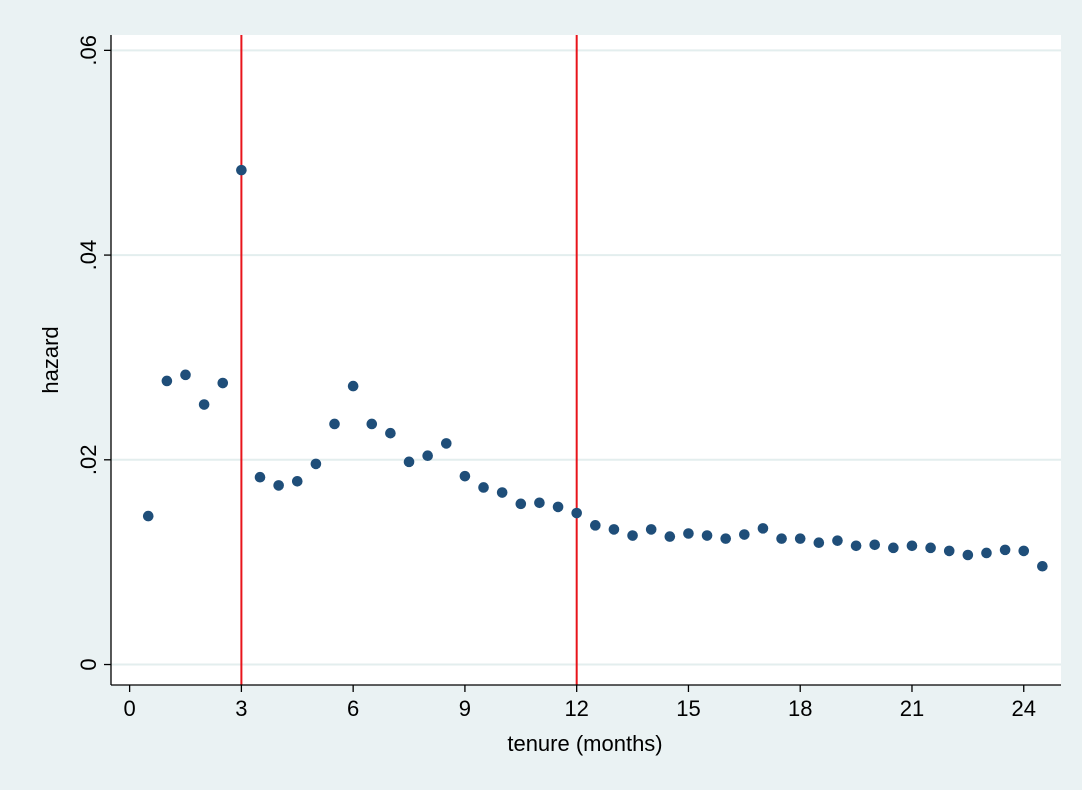 The image size is (1082, 790). I want to click on x-tick-label: 21, so click(912, 708).